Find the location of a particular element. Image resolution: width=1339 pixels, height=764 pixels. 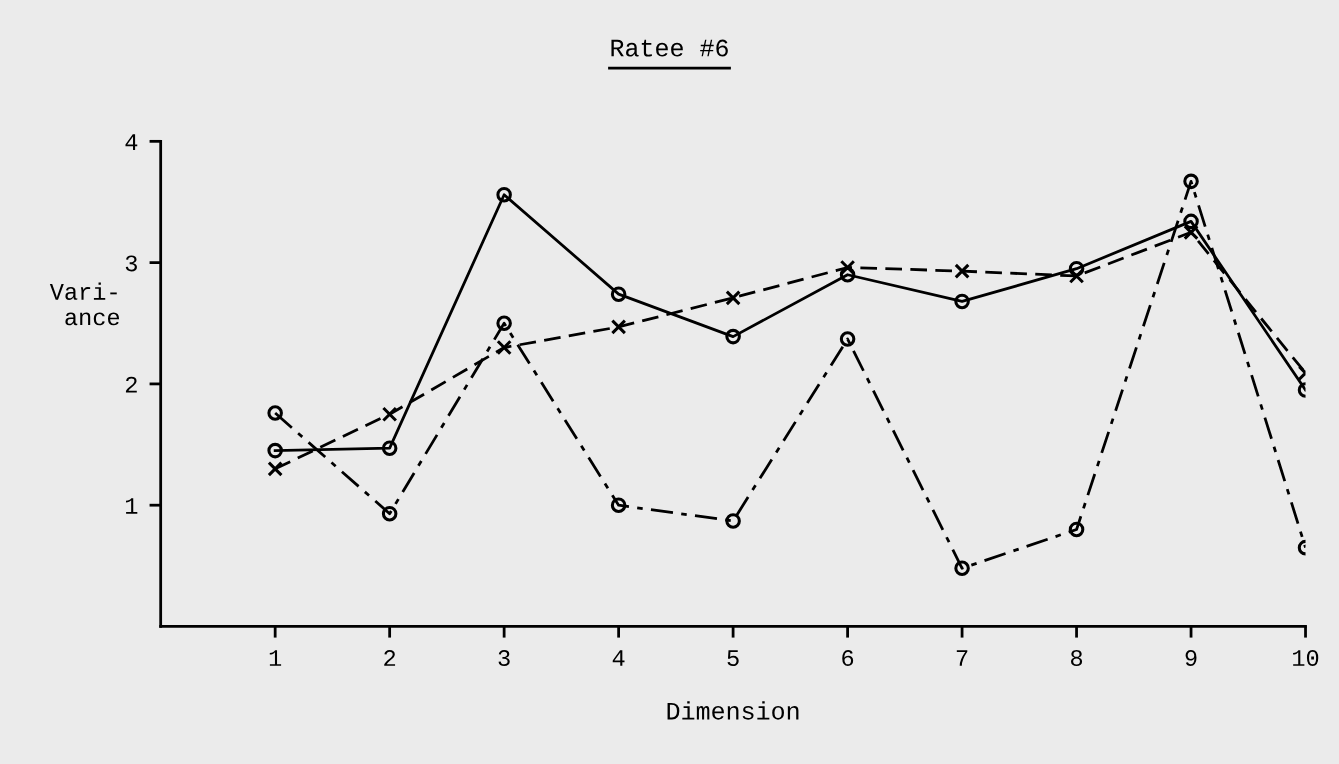

y-tick-label: 2 is located at coordinates (131, 384).